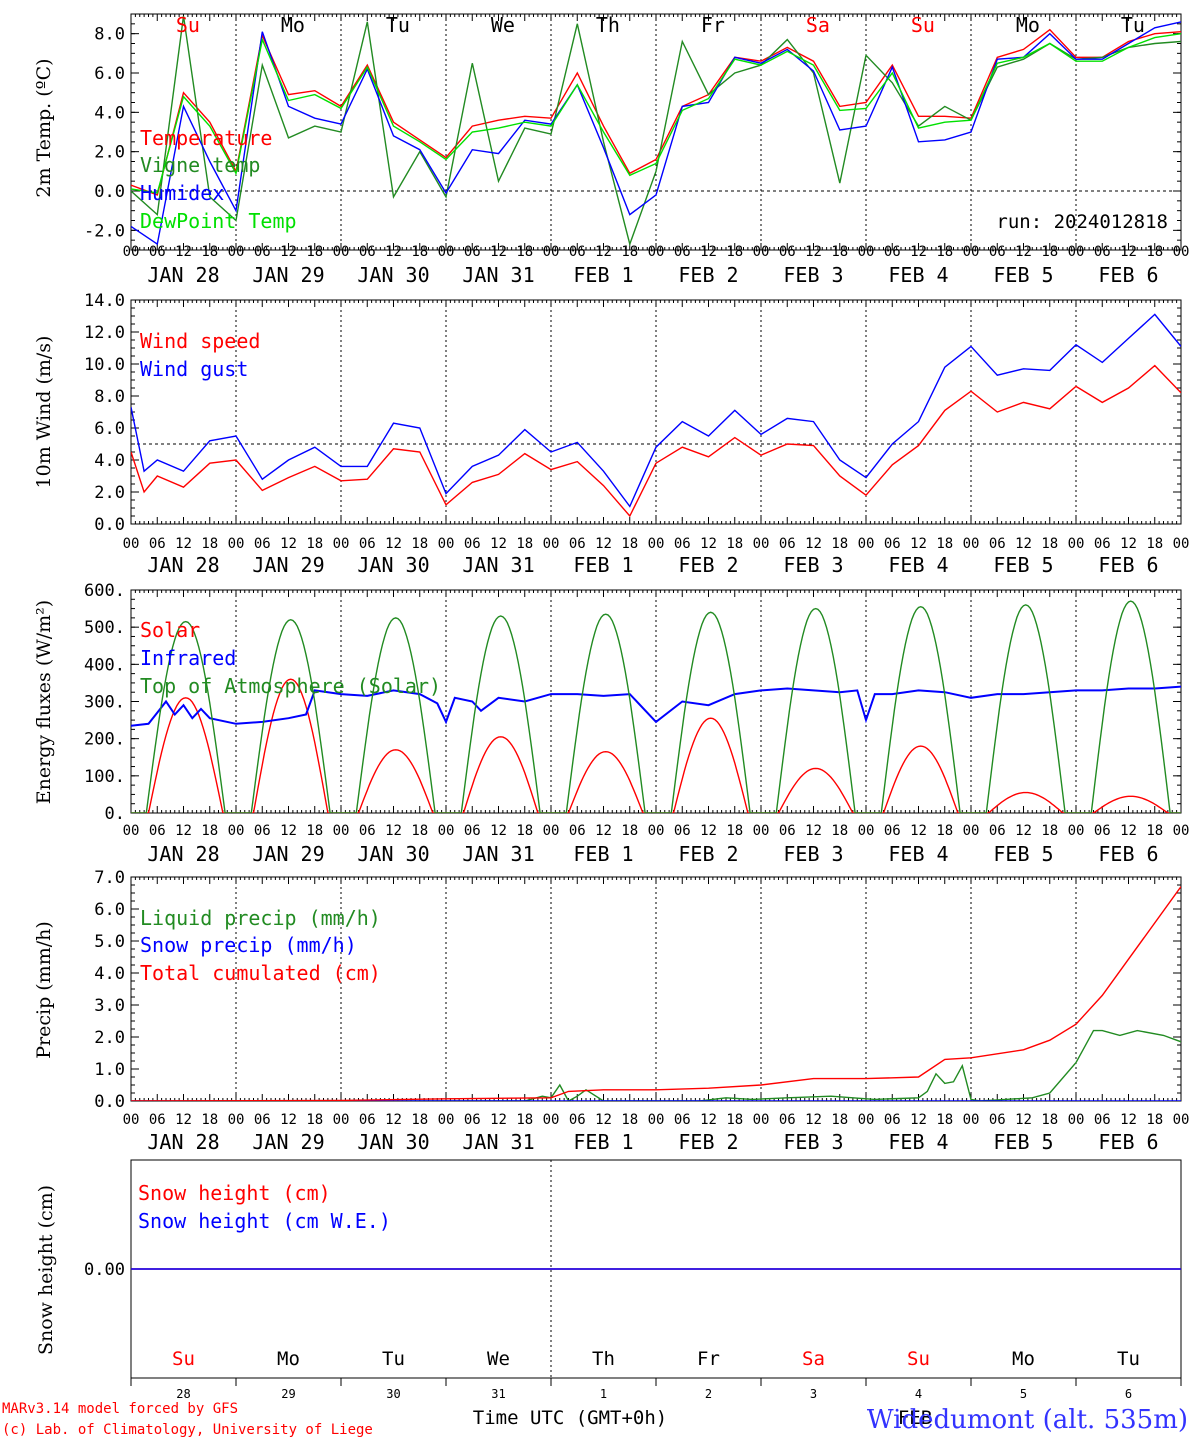 The height and width of the screenshot is (1440, 1194). I want to click on day-number: 4, so click(918, 1394).